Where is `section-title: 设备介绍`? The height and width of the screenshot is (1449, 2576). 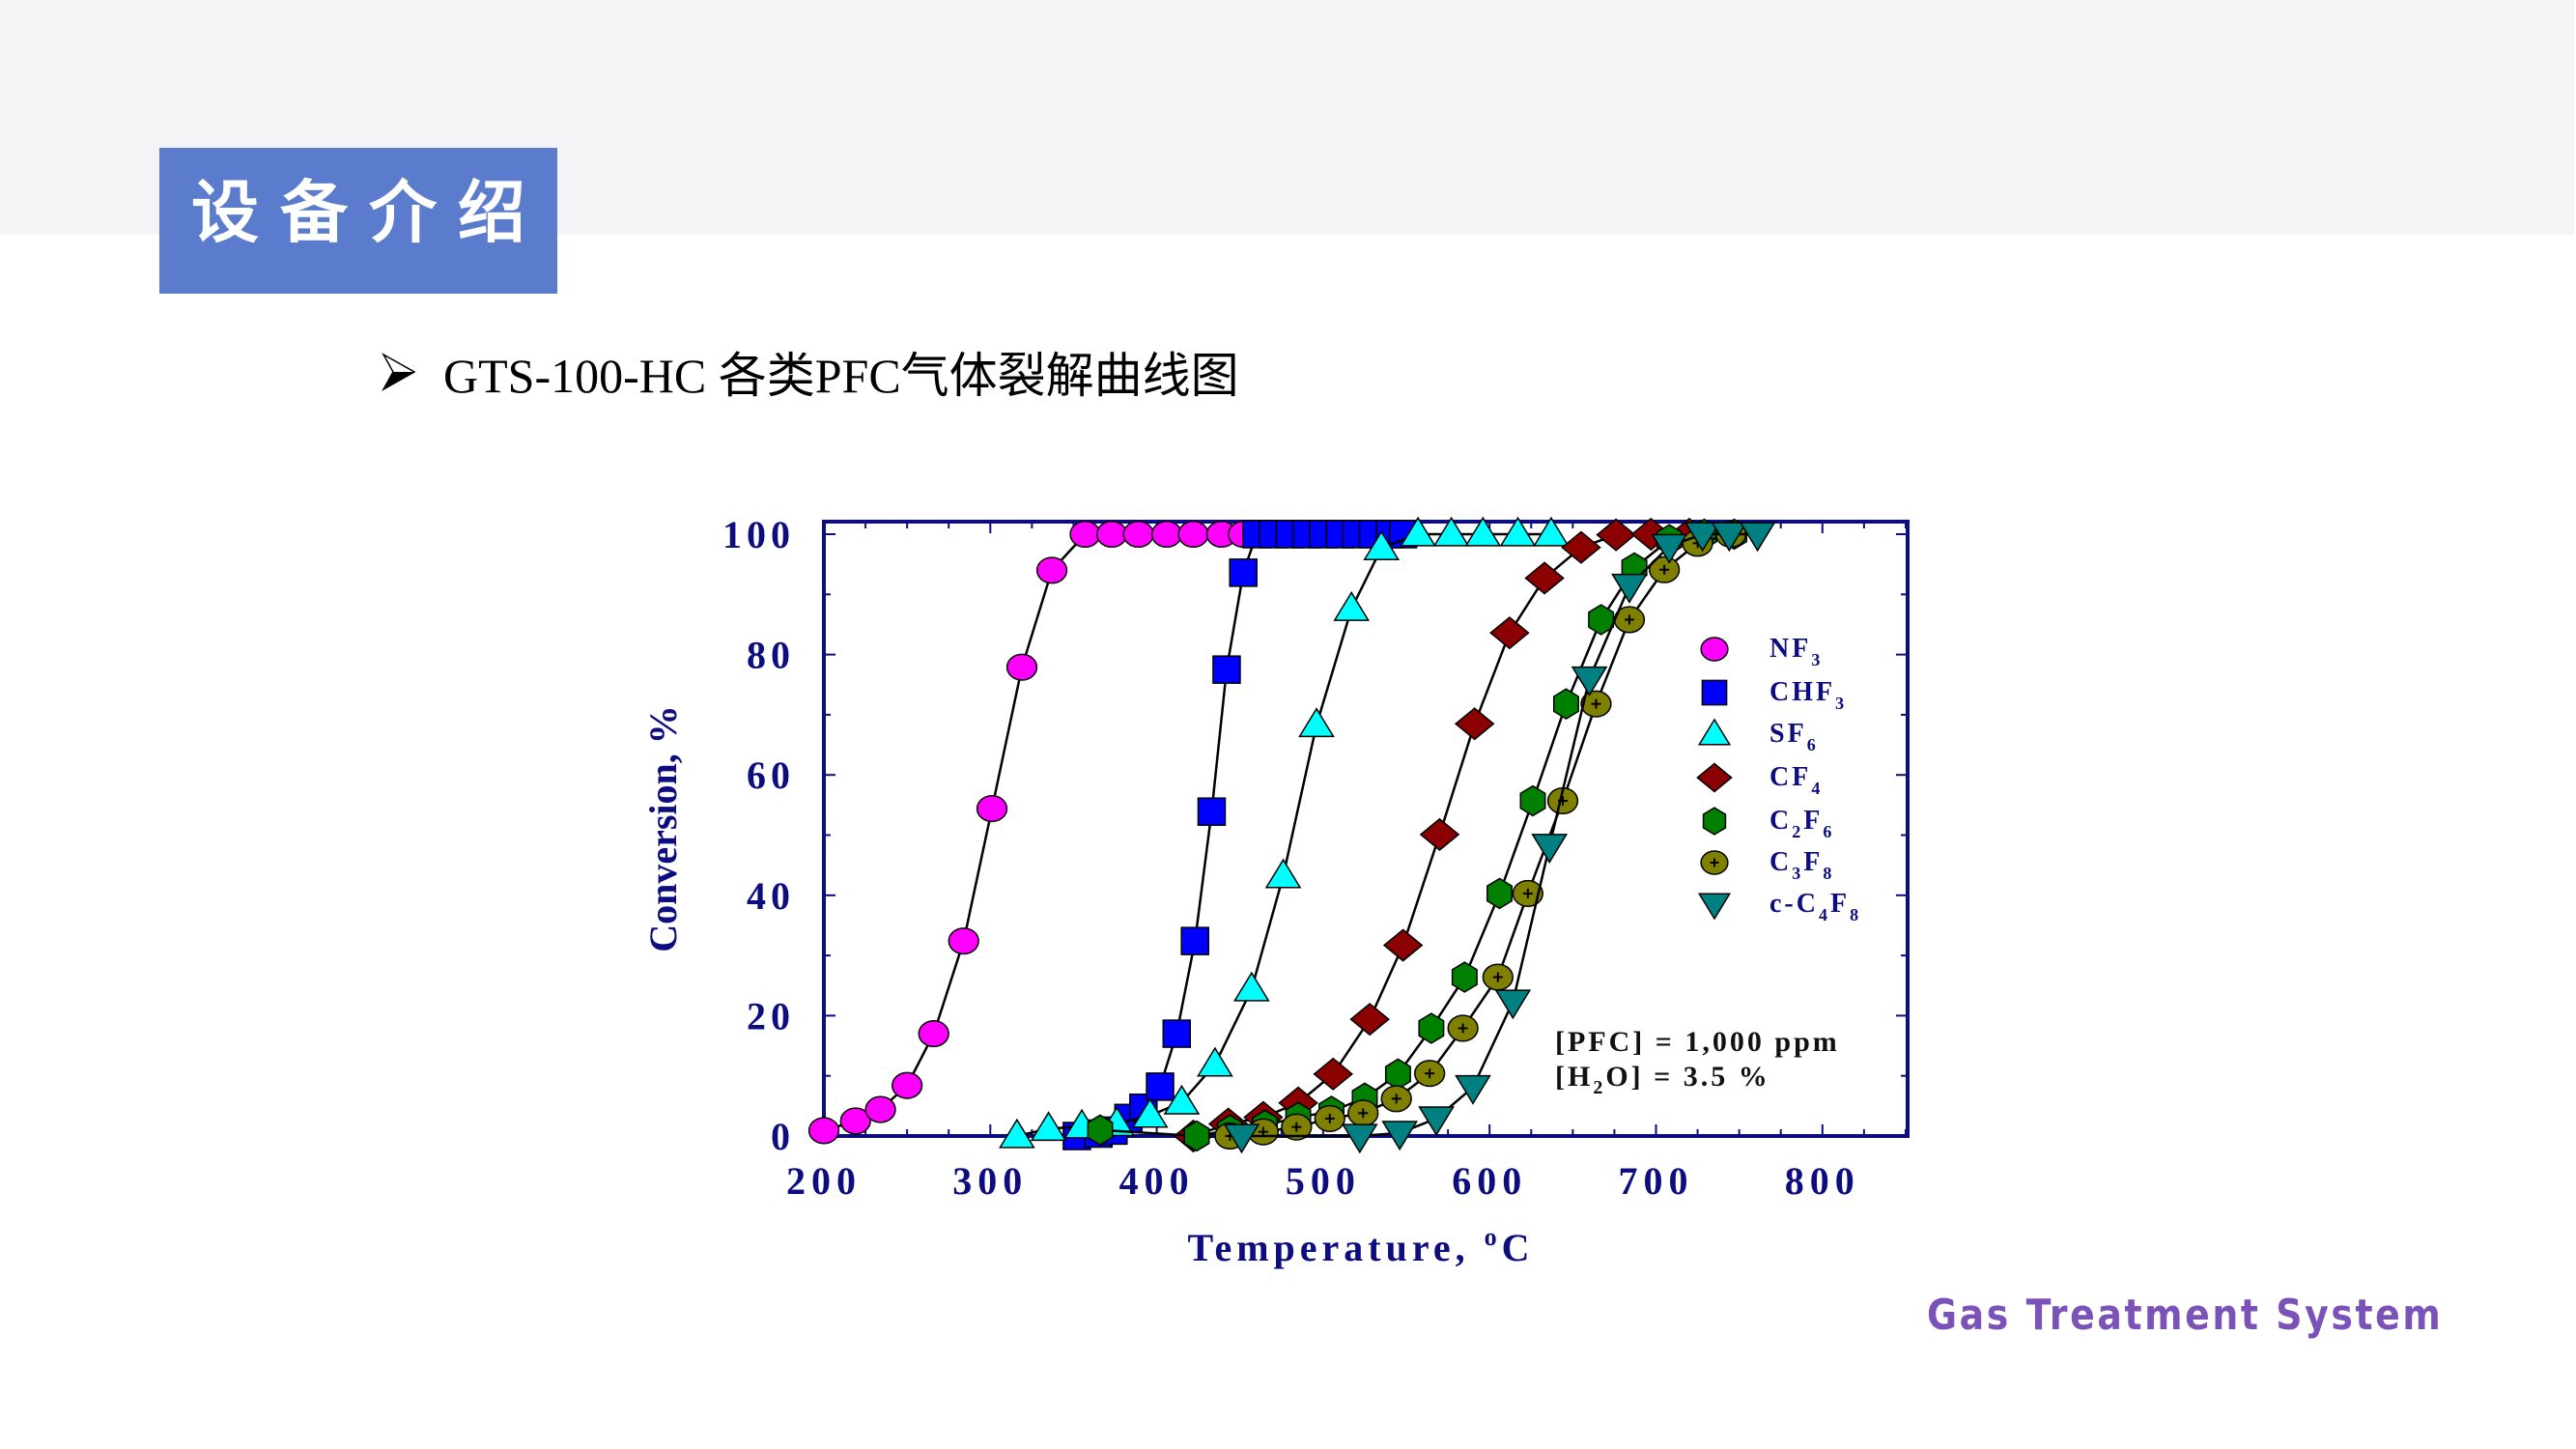 section-title: 设备介绍 is located at coordinates (369, 212).